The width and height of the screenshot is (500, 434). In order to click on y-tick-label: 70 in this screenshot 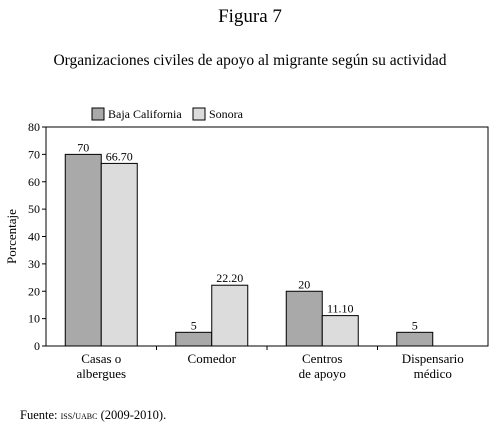, I will do `click(34, 154)`.